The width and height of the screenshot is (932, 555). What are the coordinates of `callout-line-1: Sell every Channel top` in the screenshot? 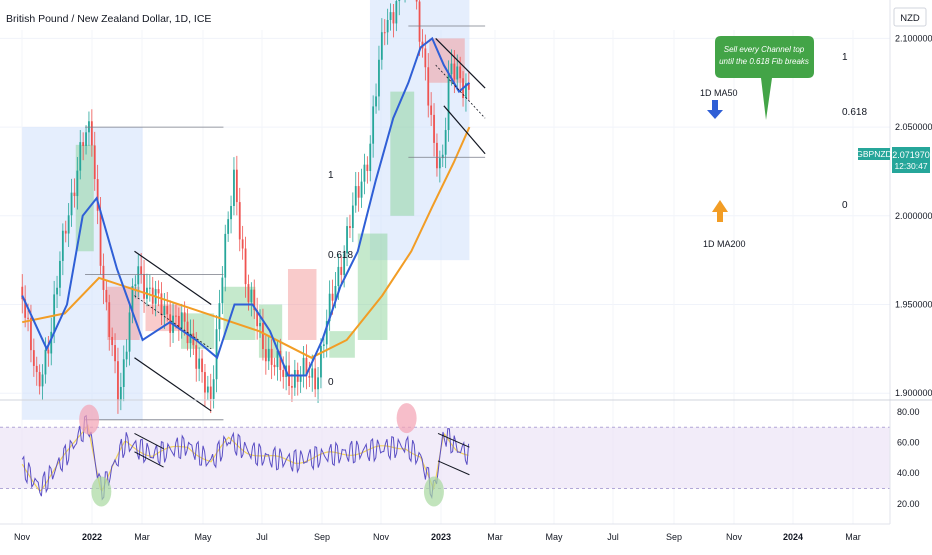 It's located at (764, 49).